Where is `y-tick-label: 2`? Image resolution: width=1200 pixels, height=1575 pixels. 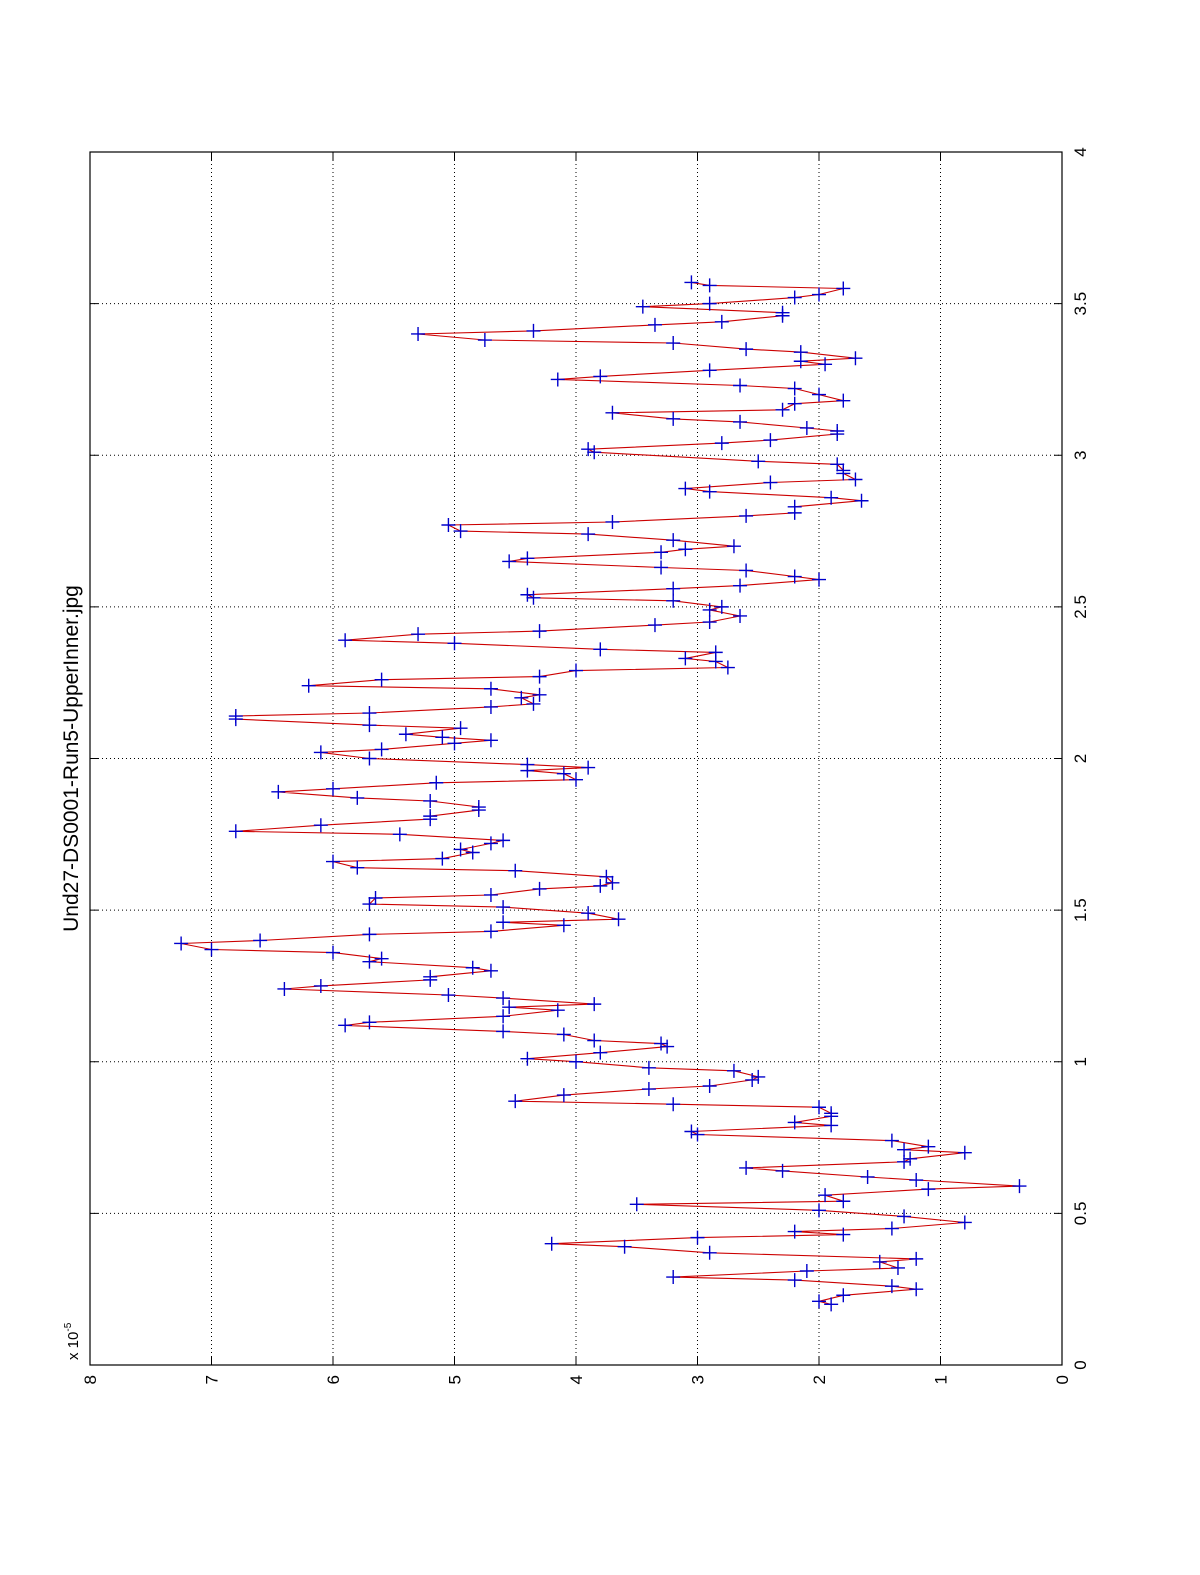
y-tick-label: 2 is located at coordinates (819, 1379).